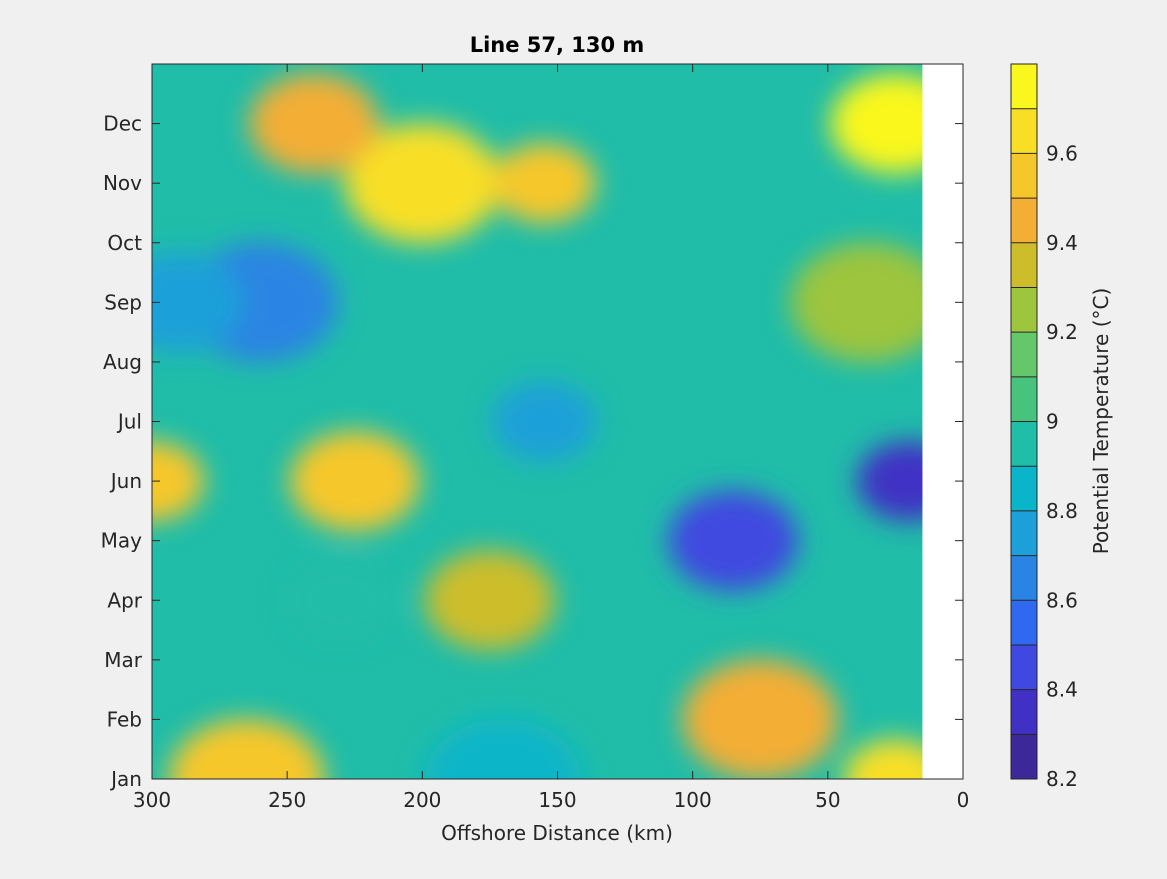  What do you see at coordinates (557, 833) in the screenshot?
I see `x-axis-label: Offshore Distance (km)` at bounding box center [557, 833].